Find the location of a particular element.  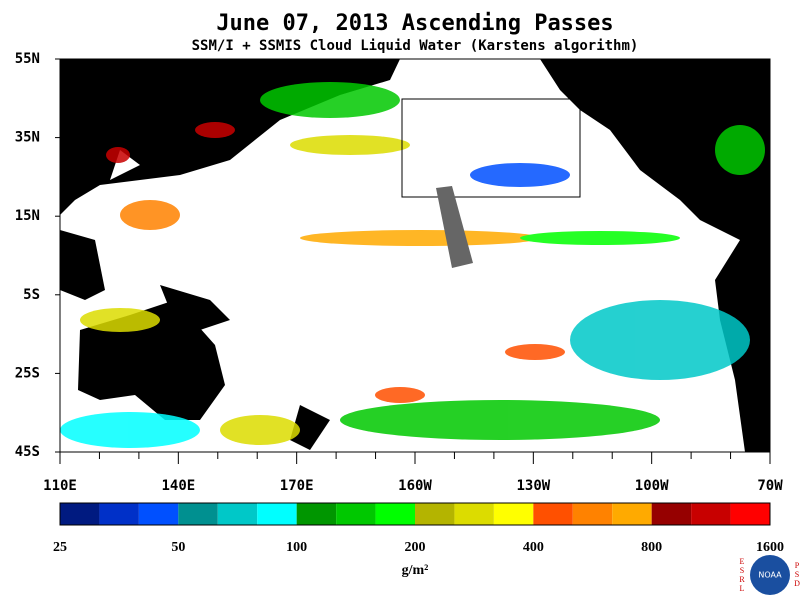

lon-label: 70W is located at coordinates (770, 486).